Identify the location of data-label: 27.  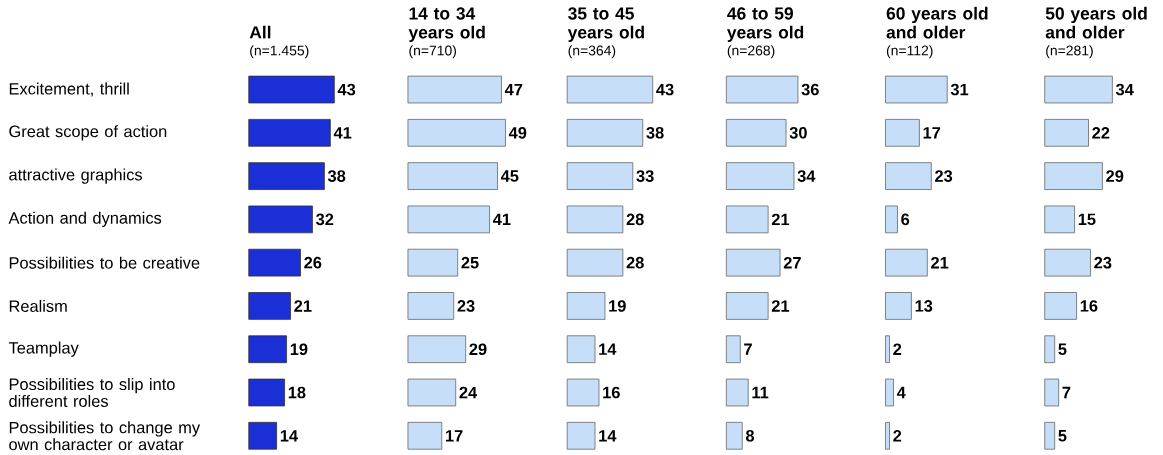
(792, 263).